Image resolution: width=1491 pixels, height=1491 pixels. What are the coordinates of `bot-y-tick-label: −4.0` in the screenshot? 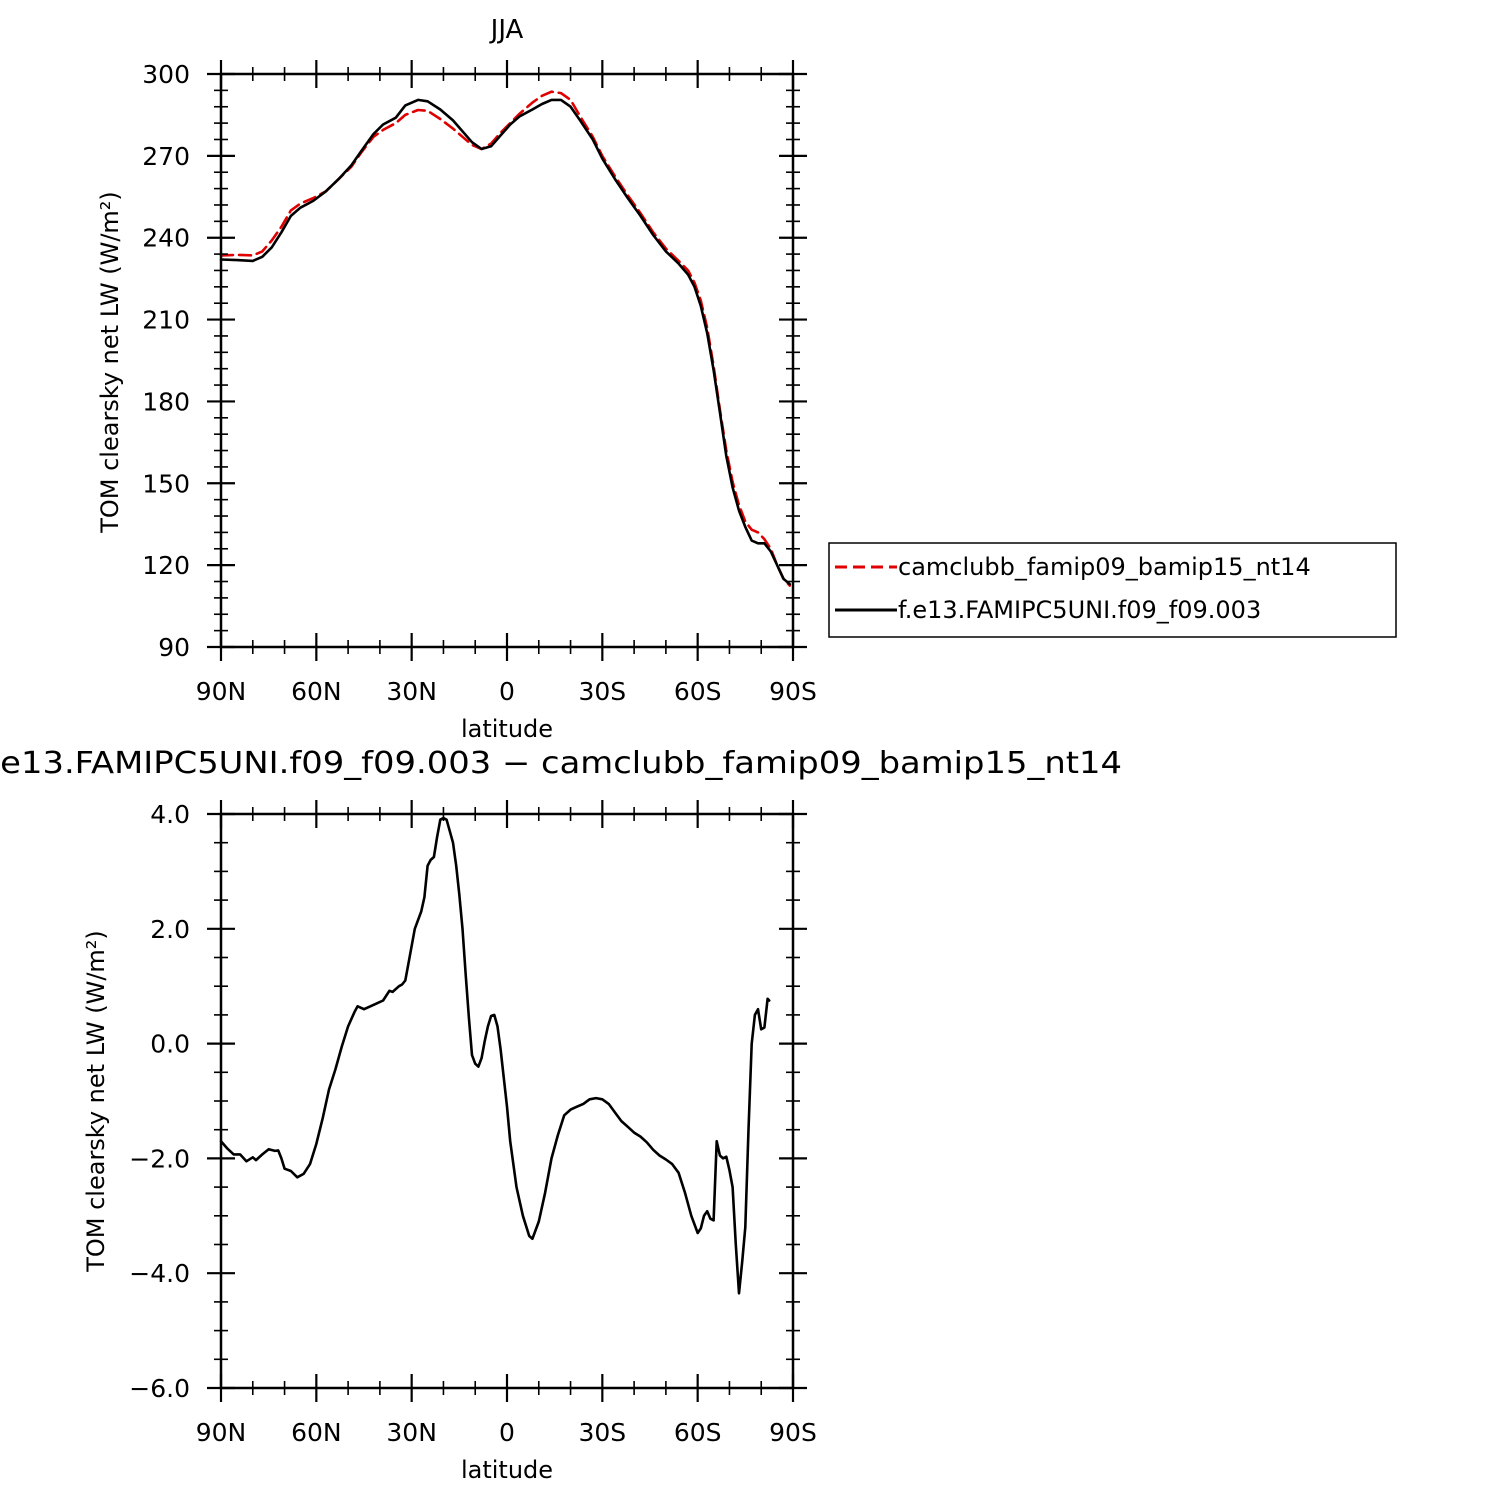 It's located at (159, 1273).